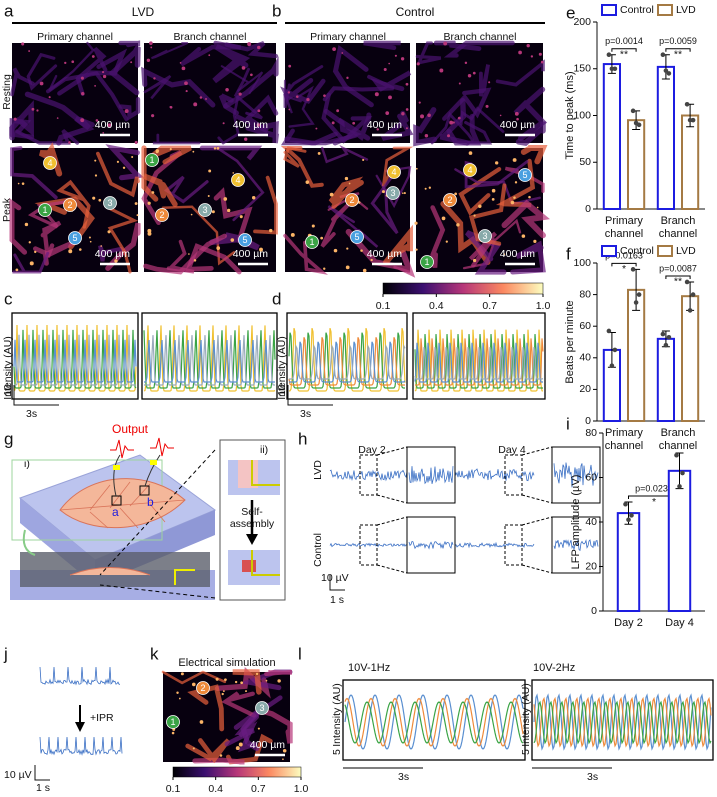 Image resolution: width=717 pixels, height=797 pixels. Describe the element at coordinates (512, 450) in the screenshot. I see `column-header: Day 4` at that location.